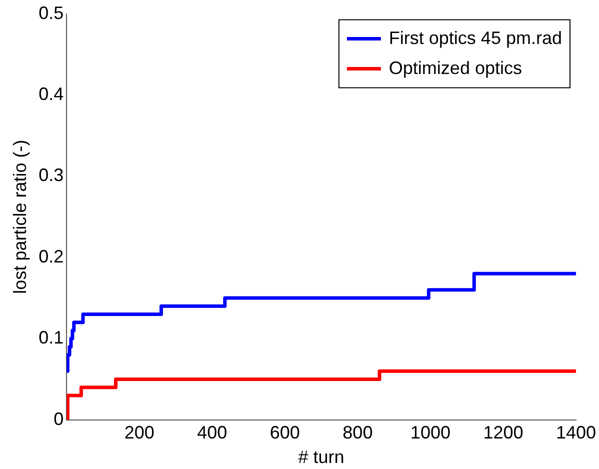 The image size is (599, 469). Describe the element at coordinates (139, 432) in the screenshot. I see `x-tick-label: 200` at that location.